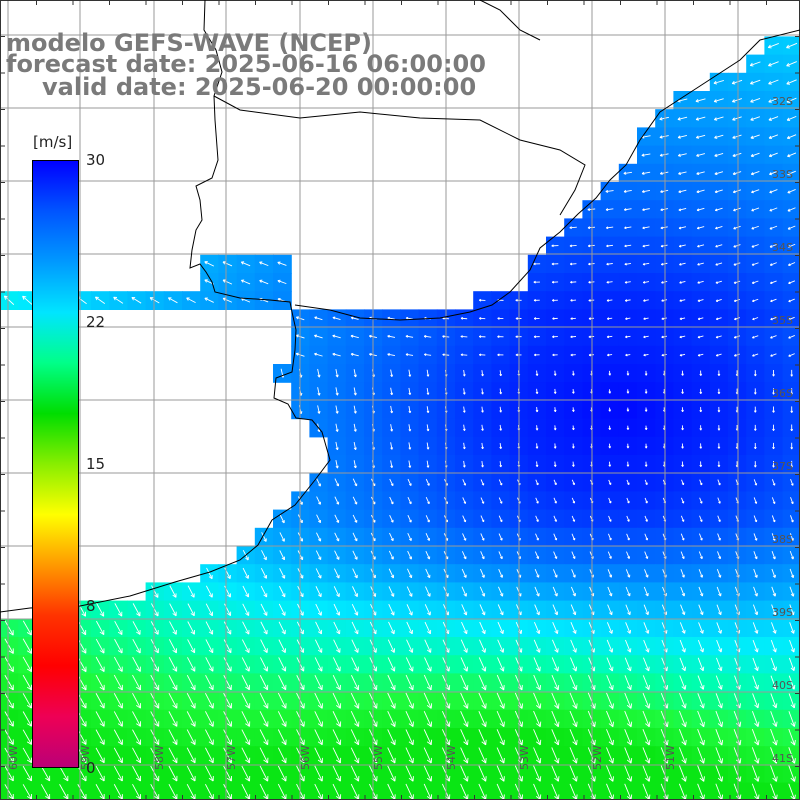  I want to click on latitude-label: 32S, so click(782, 101).